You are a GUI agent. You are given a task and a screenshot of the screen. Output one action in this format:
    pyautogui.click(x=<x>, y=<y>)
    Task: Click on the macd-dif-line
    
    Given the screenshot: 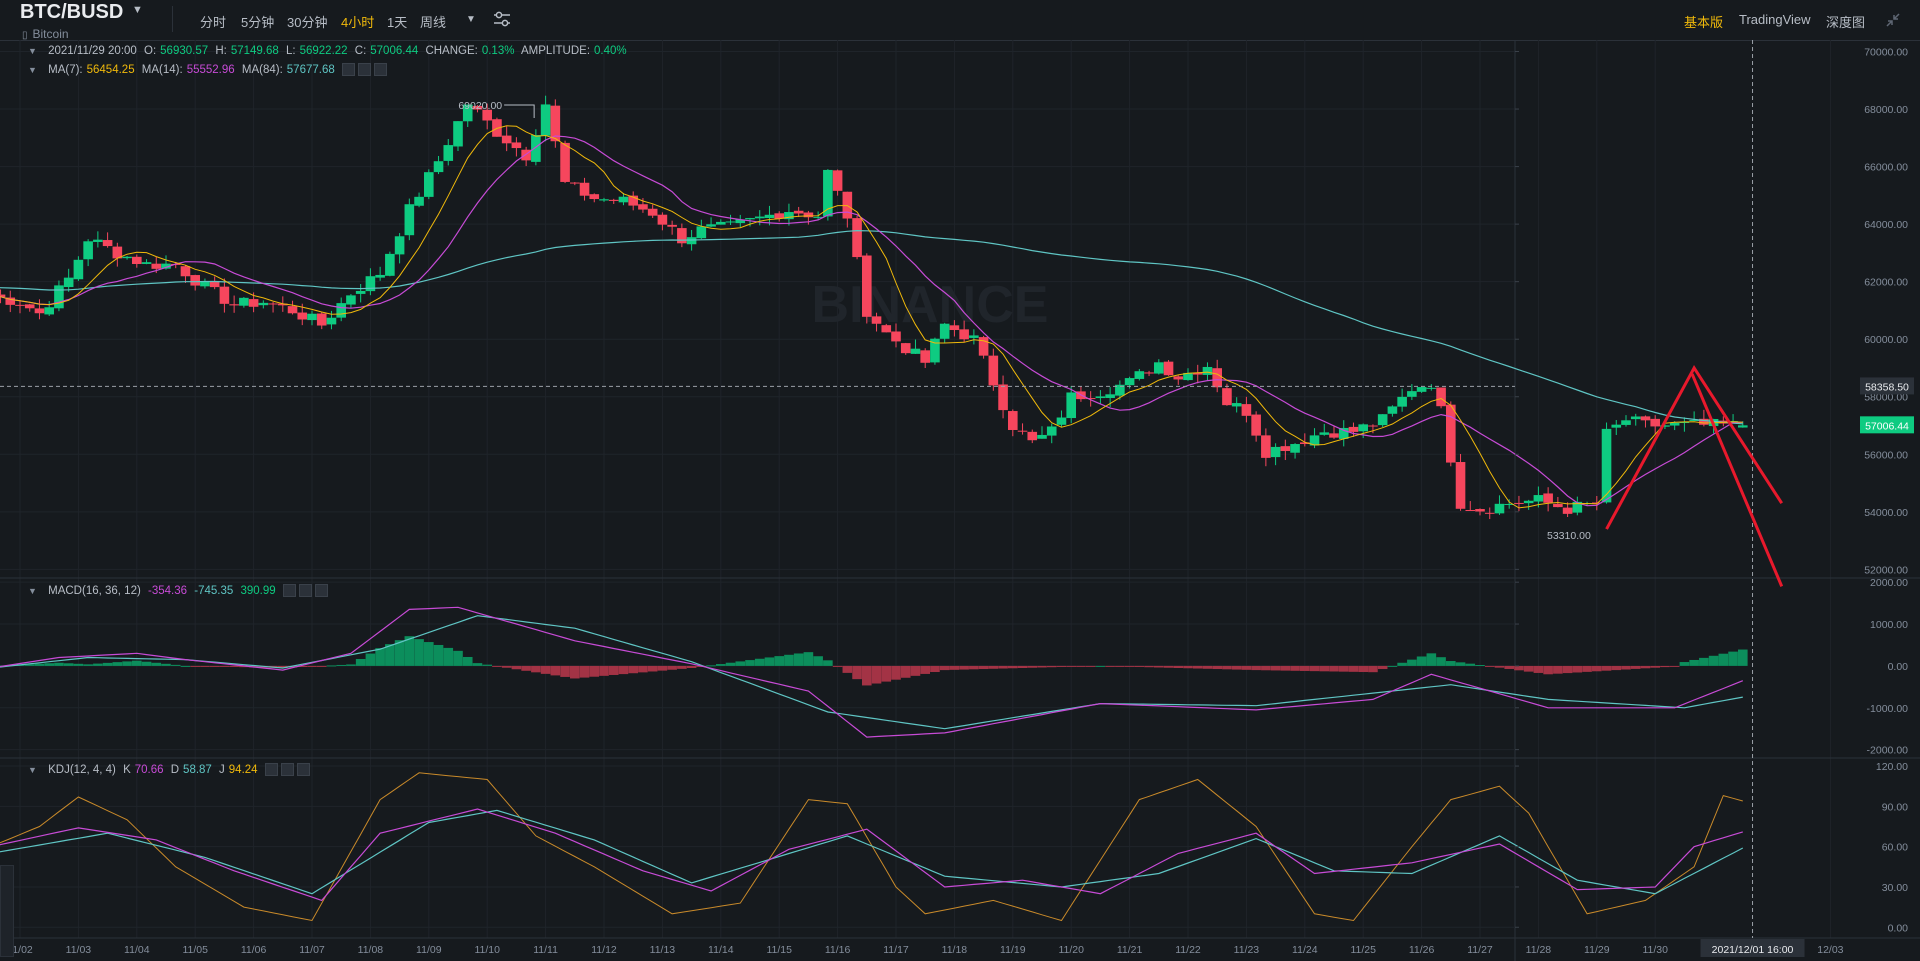 What is the action you would take?
    pyautogui.click(x=872, y=672)
    